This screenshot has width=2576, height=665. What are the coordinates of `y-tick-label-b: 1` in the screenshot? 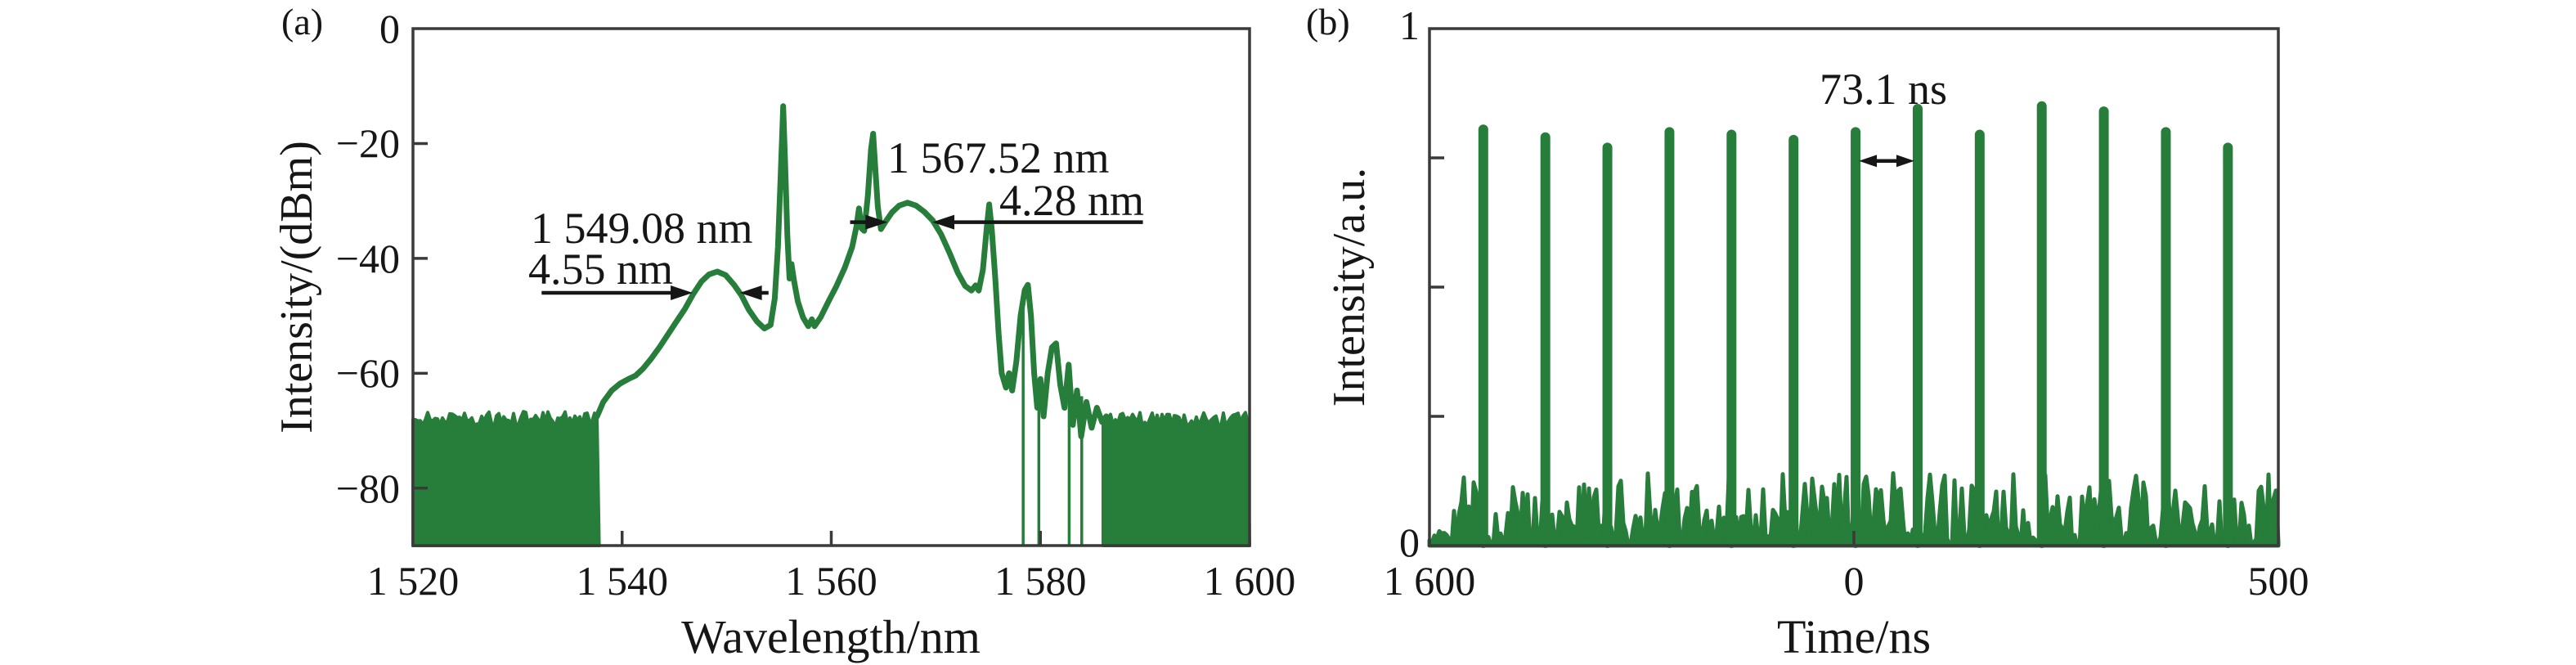 It's located at (1410, 25).